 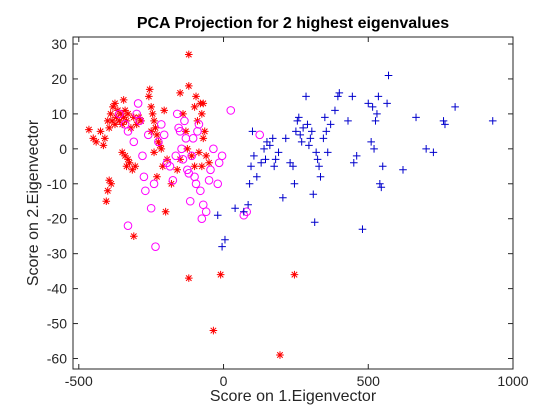 What do you see at coordinates (33, 202) in the screenshot?
I see `y-axis-label: Score on 2.Eigenvector` at bounding box center [33, 202].